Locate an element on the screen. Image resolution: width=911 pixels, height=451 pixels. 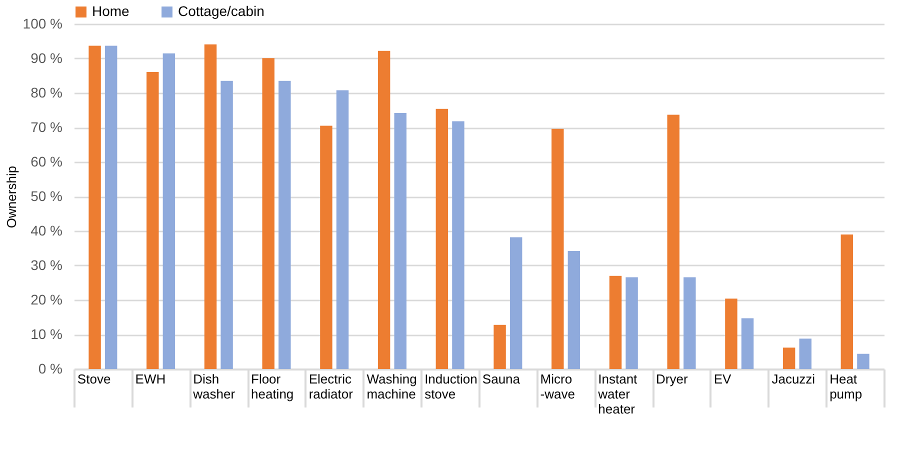
y-tick-label: 80 % is located at coordinates (46, 92).